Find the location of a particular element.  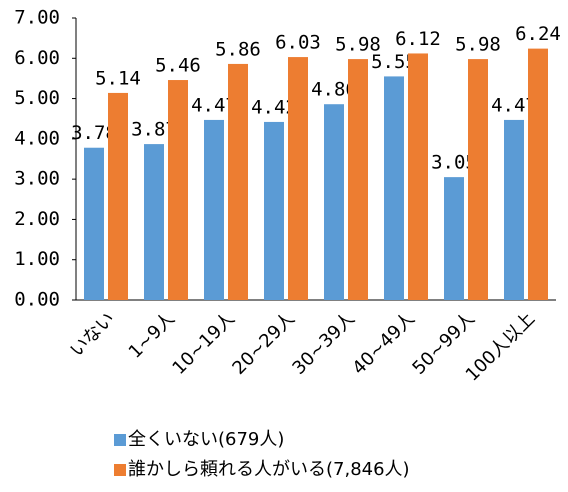

y-tick-label: 0.00 is located at coordinates (37, 300).